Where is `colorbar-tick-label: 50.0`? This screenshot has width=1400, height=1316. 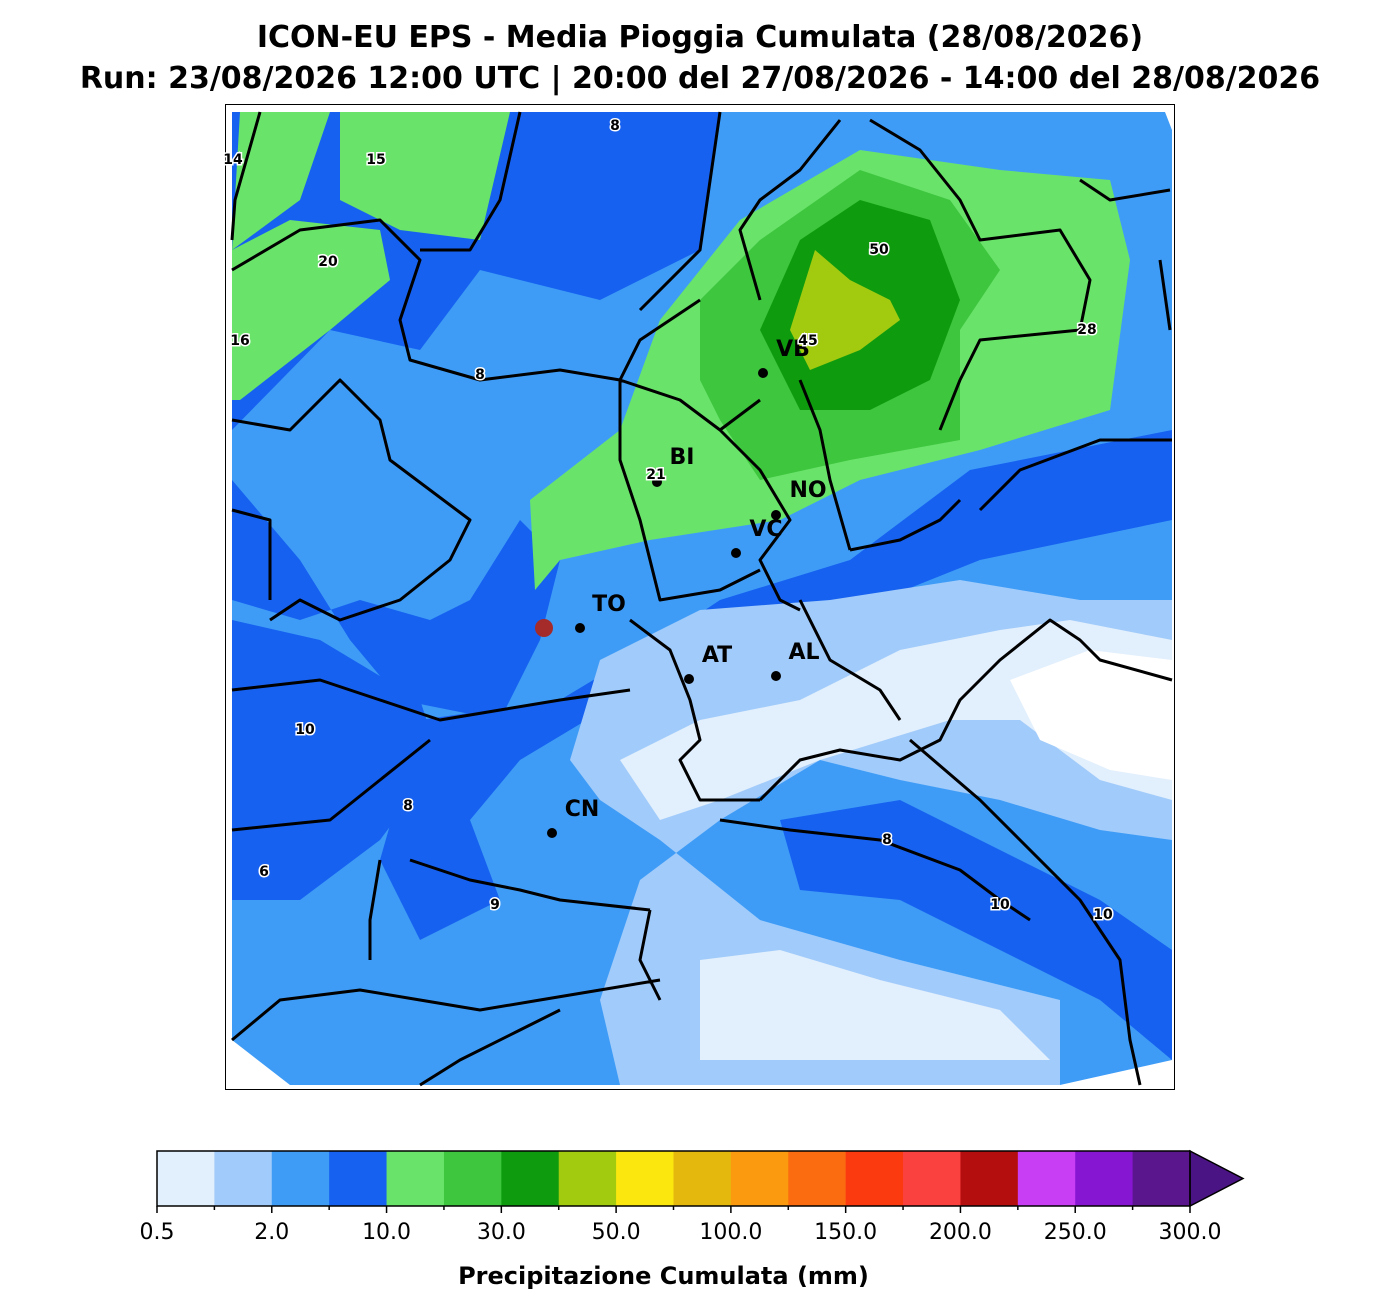 colorbar-tick-label: 50.0 is located at coordinates (616, 1232).